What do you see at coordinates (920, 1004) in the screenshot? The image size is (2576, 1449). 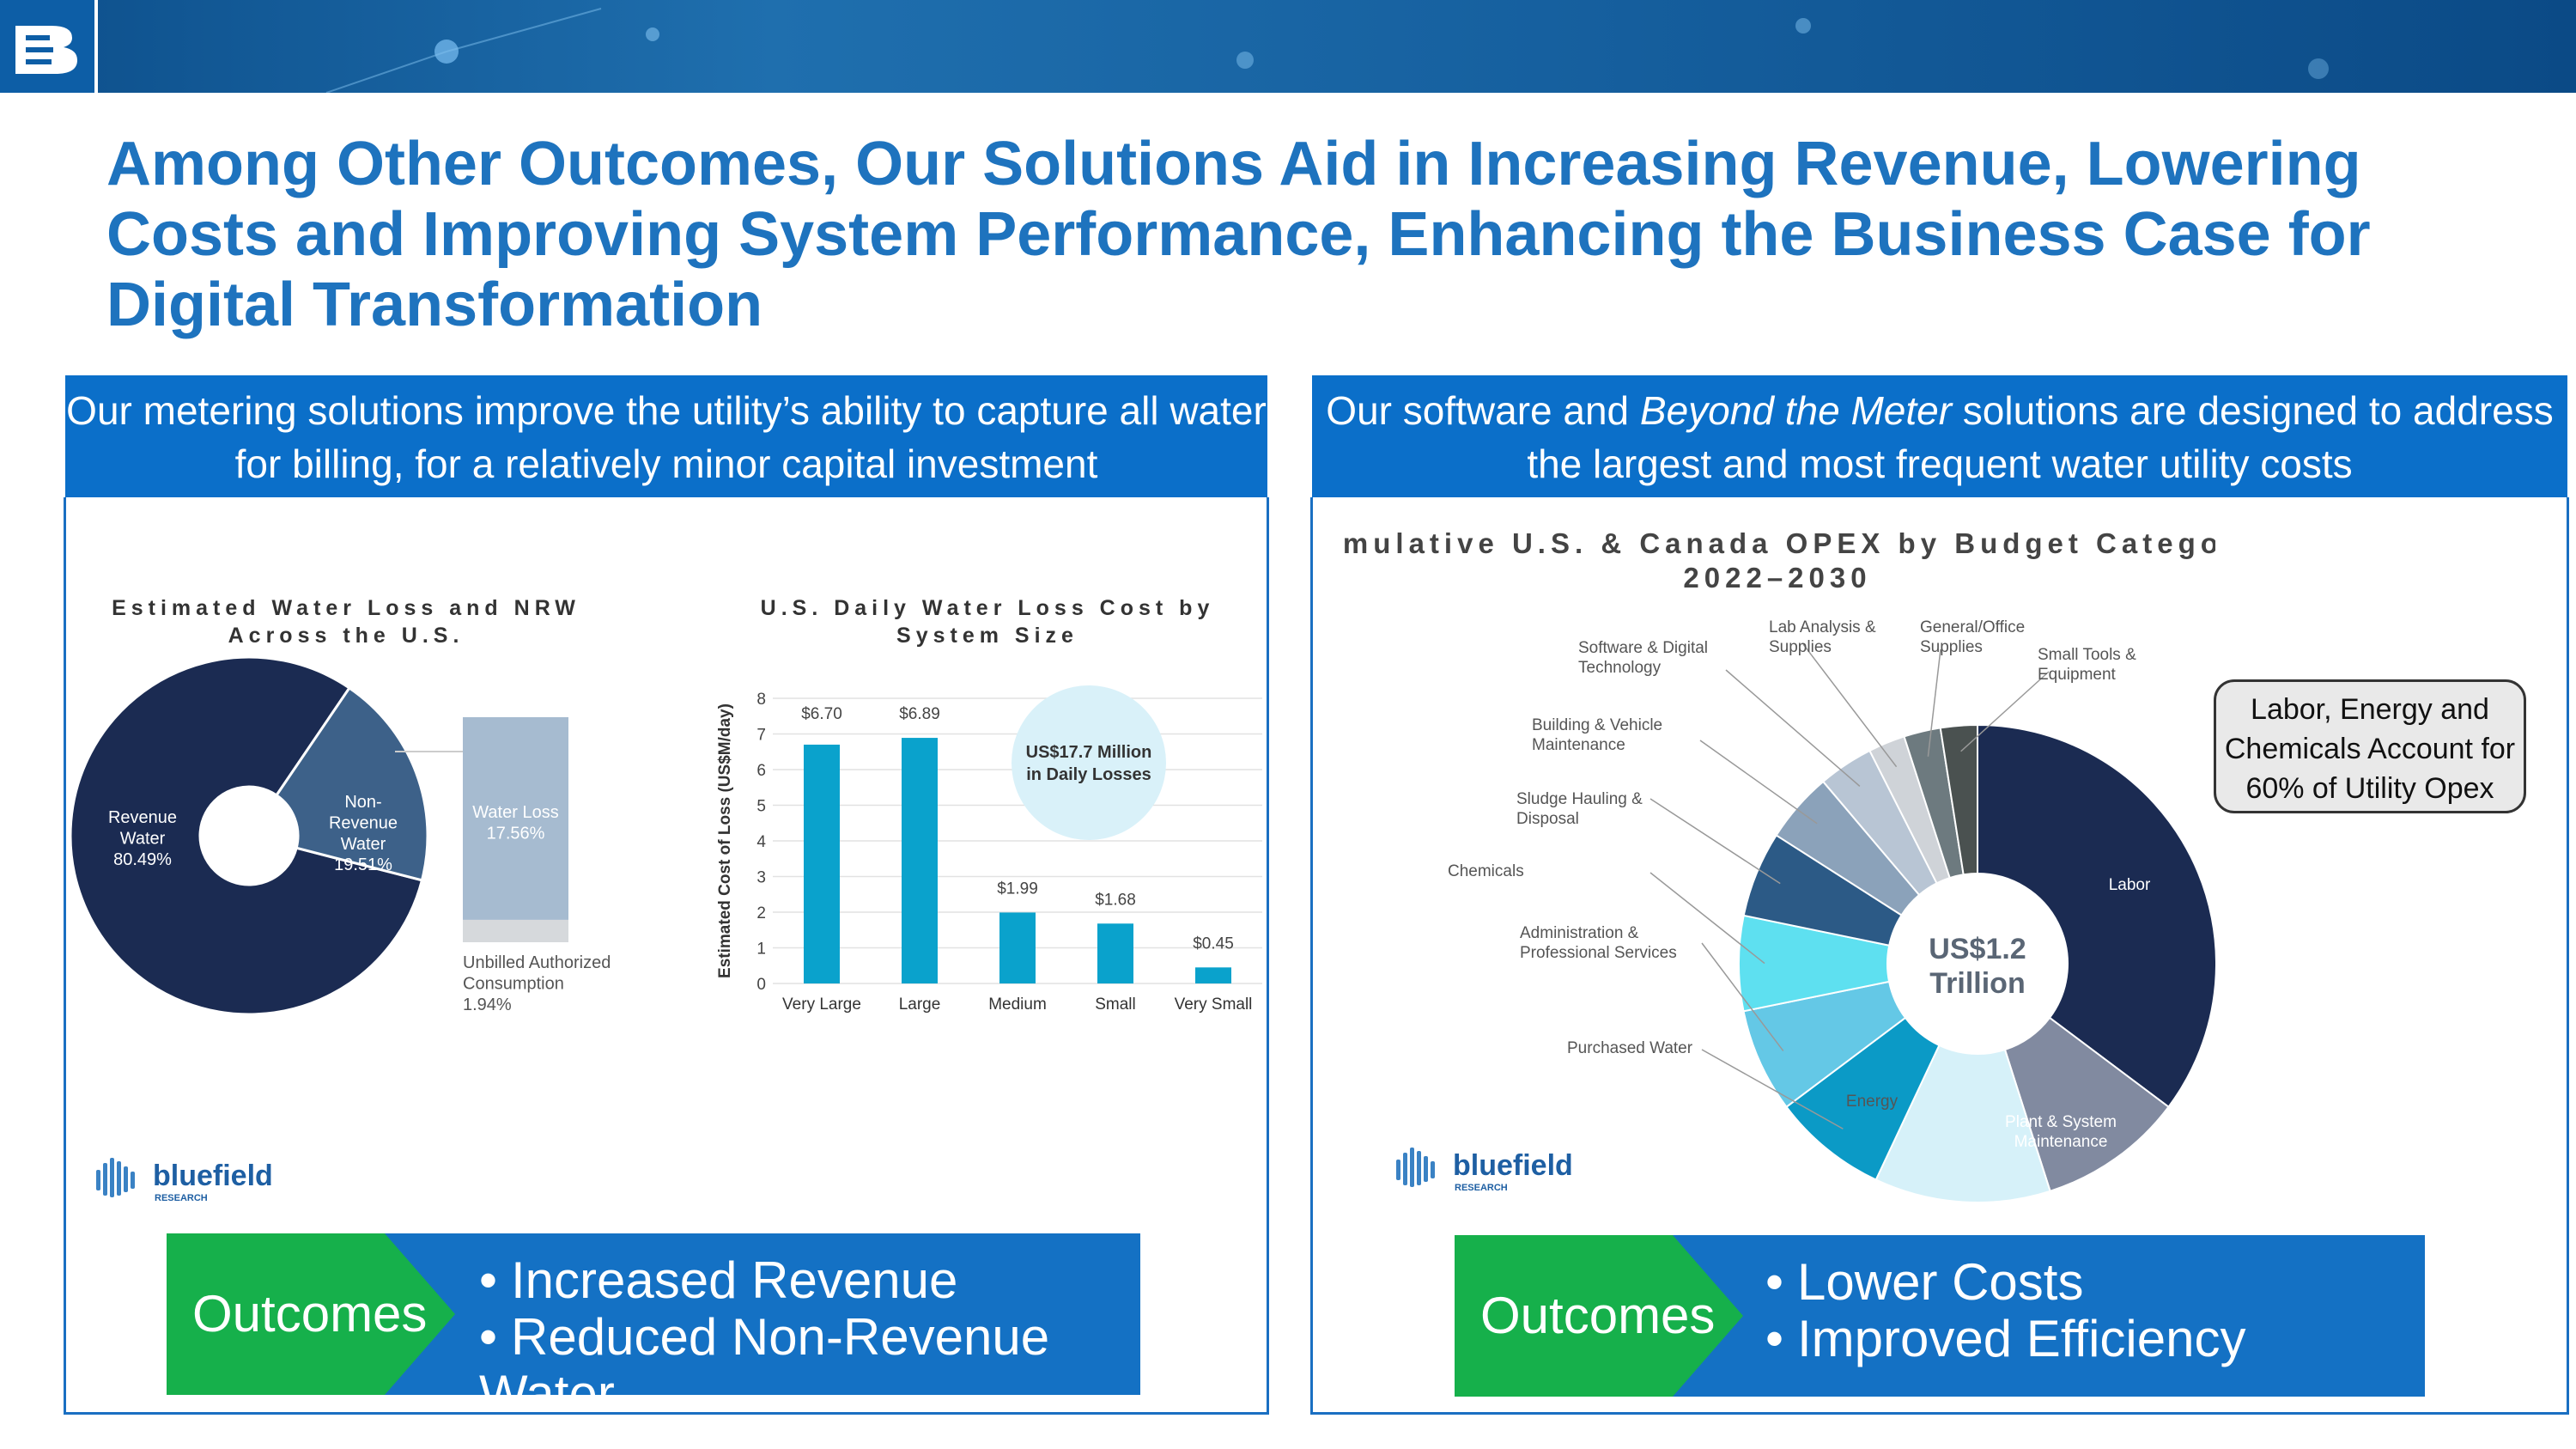 I see `x-tick-label: Large` at bounding box center [920, 1004].